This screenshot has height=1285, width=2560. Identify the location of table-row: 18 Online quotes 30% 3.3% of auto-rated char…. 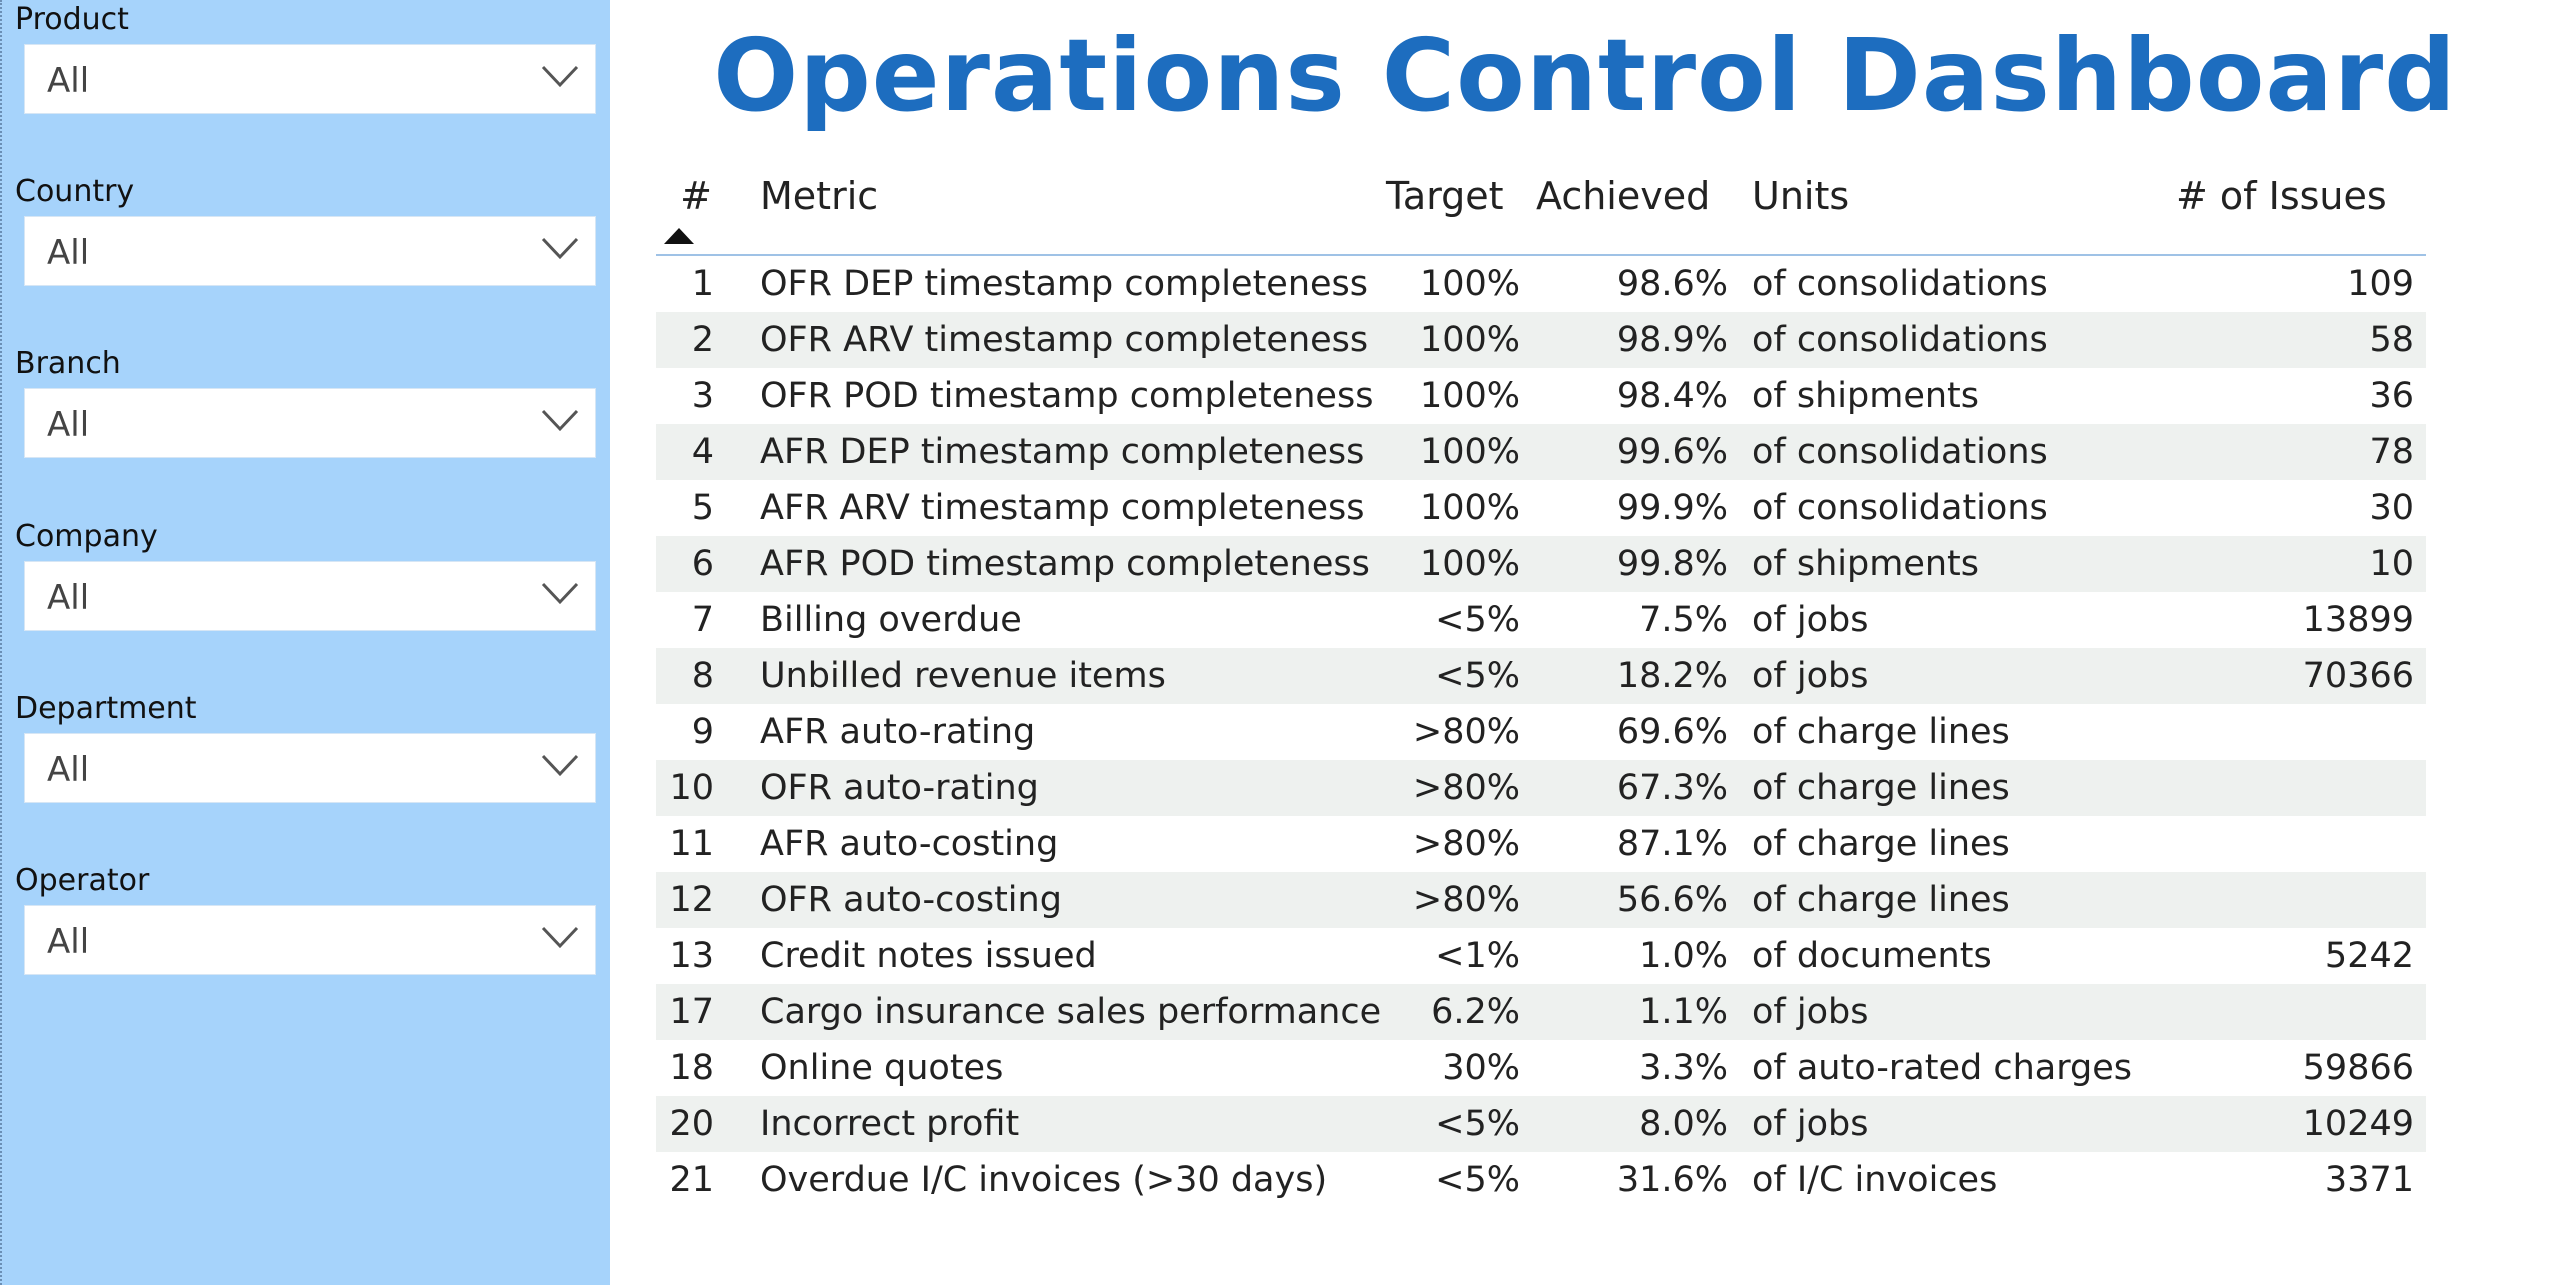
(1541, 1068).